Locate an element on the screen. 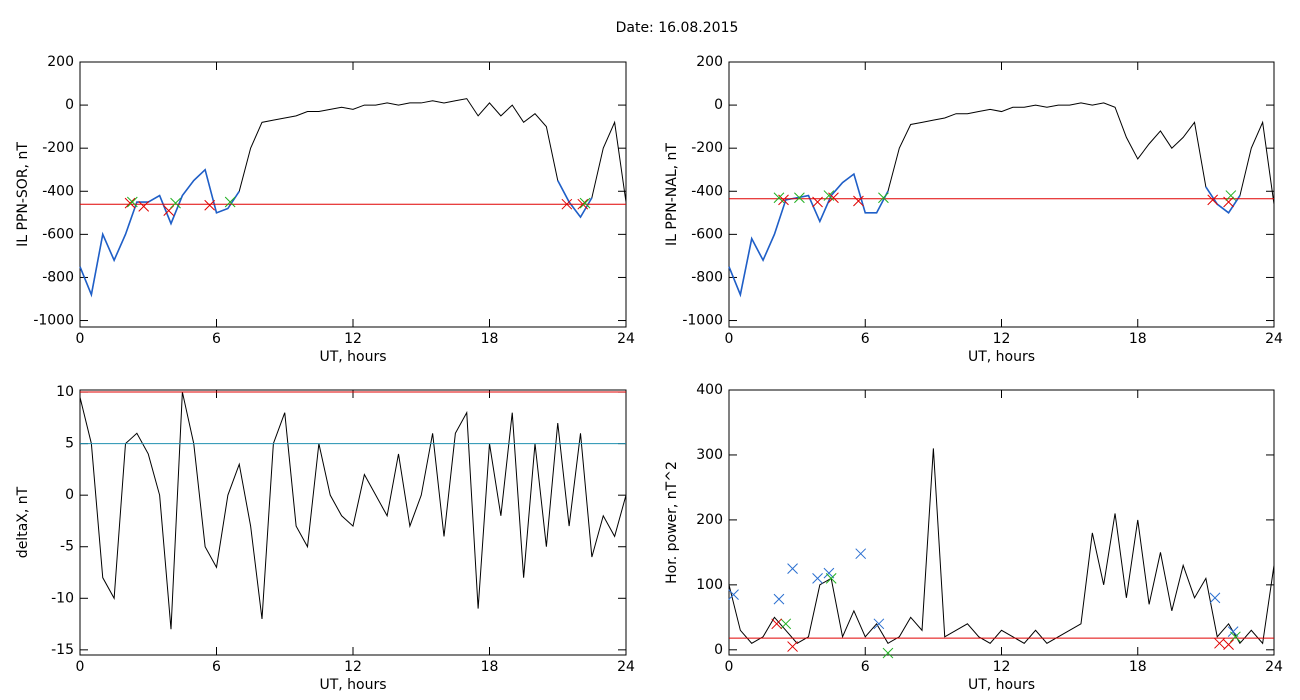 The width and height of the screenshot is (1300, 700). y-tick-label: 5 is located at coordinates (69, 444).